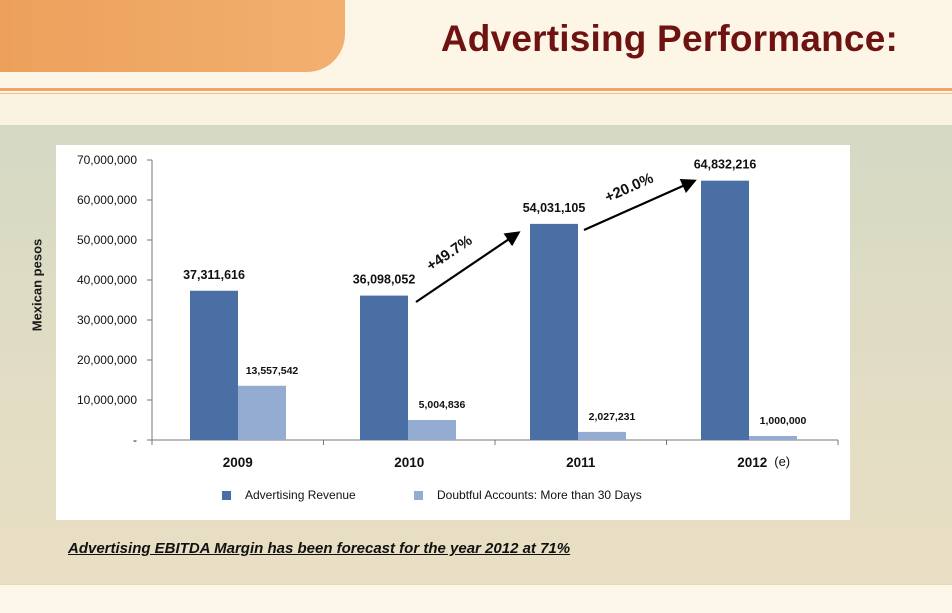  I want to click on y-tick-label: -, so click(135, 440).